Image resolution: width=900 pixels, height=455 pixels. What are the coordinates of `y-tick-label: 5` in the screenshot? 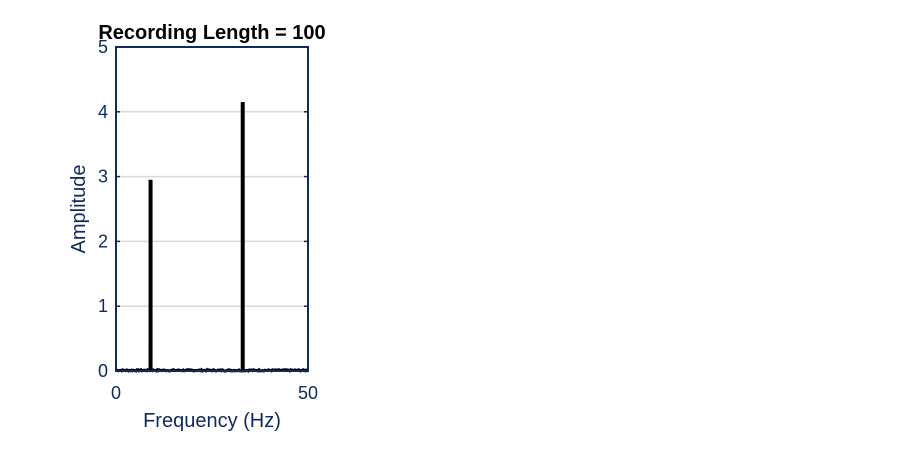 It's located at (103, 47).